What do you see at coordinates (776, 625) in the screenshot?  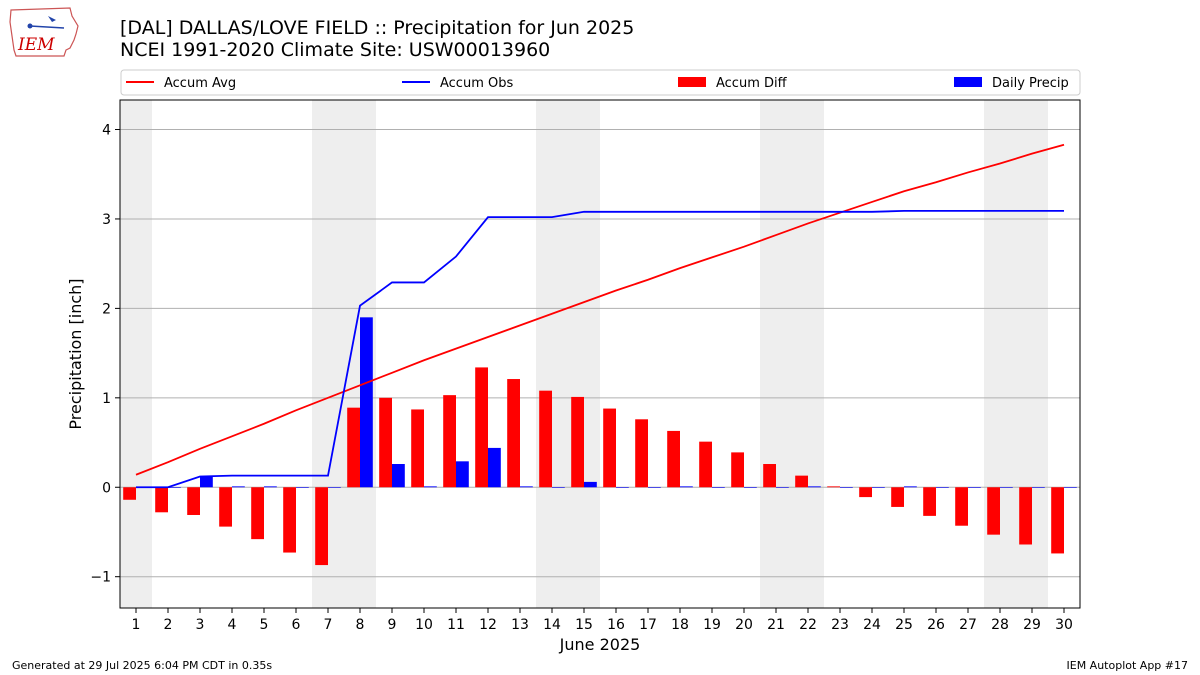 I see `x-tick-label: 21` at bounding box center [776, 625].